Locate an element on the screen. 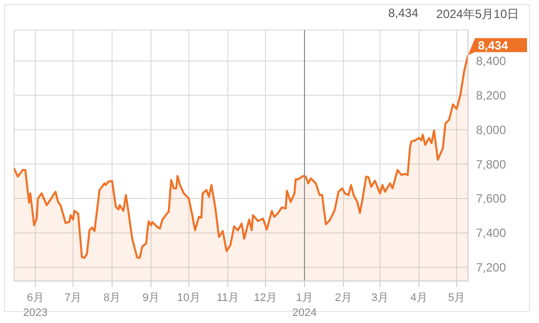 The height and width of the screenshot is (323, 539). x-tick-label: 4月 is located at coordinates (419, 298).